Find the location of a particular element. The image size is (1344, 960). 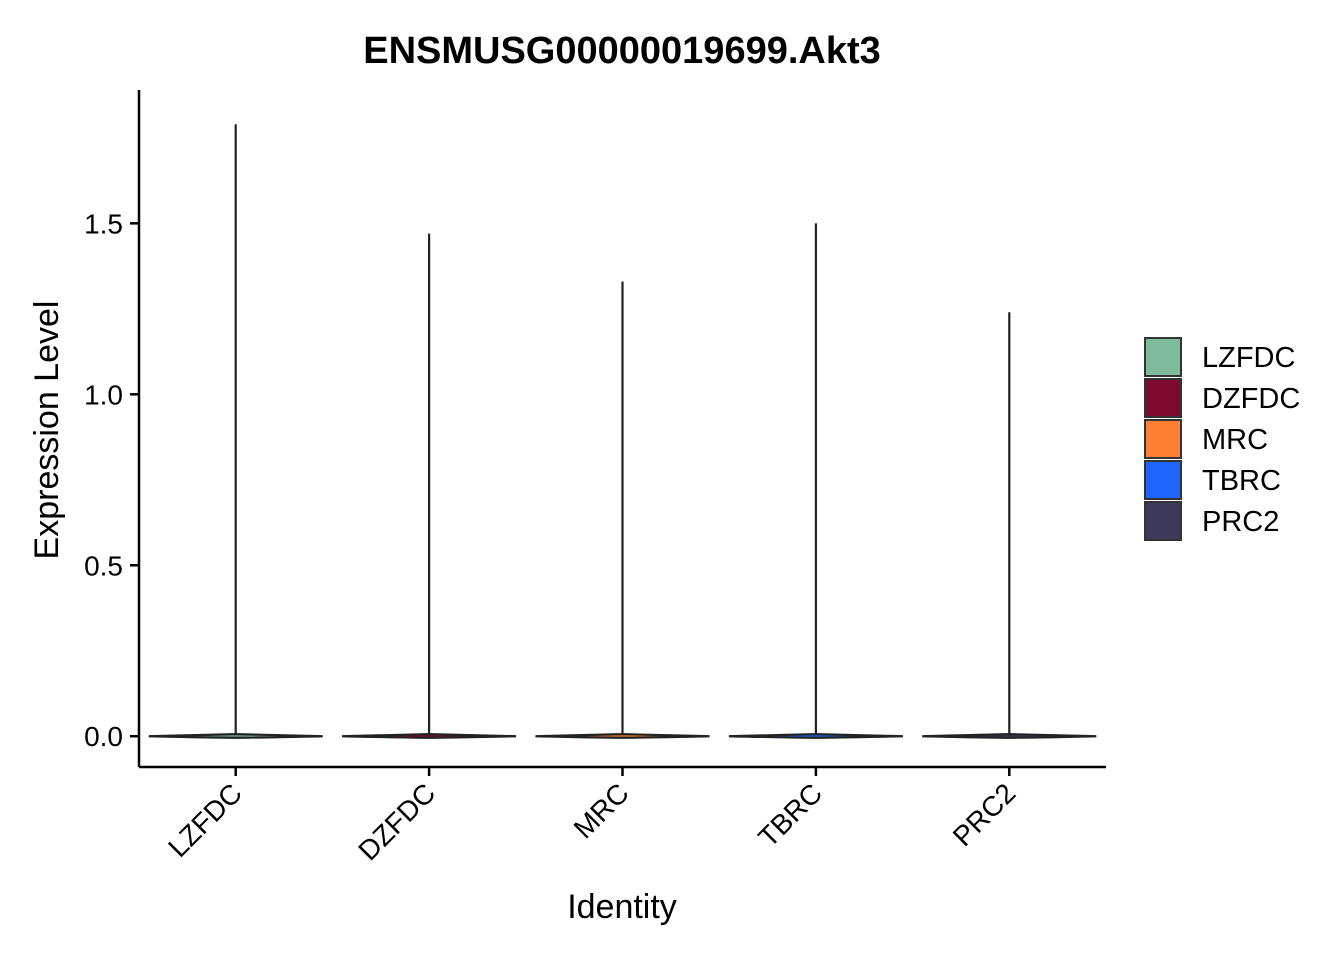

y-tick-label: 0.0 is located at coordinates (103, 736).